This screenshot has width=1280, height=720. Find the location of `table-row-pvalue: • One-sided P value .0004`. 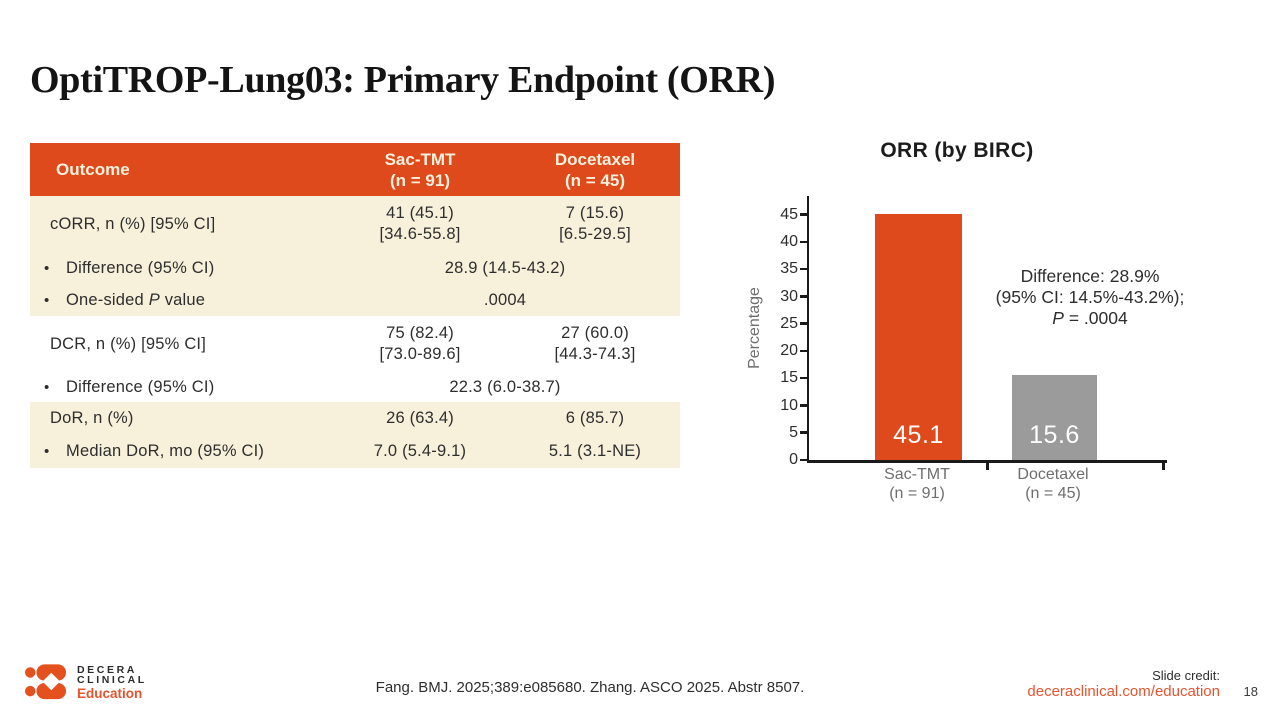

table-row-pvalue: • One-sided P value .0004 is located at coordinates (355, 300).